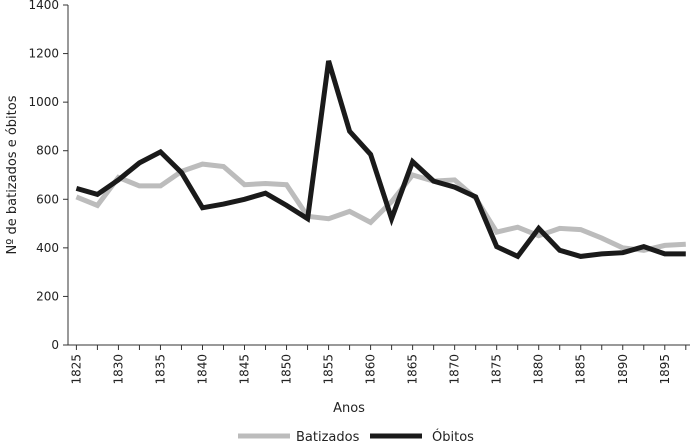  What do you see at coordinates (371, 369) in the screenshot?
I see `x-tick-label: 1860` at bounding box center [371, 369].